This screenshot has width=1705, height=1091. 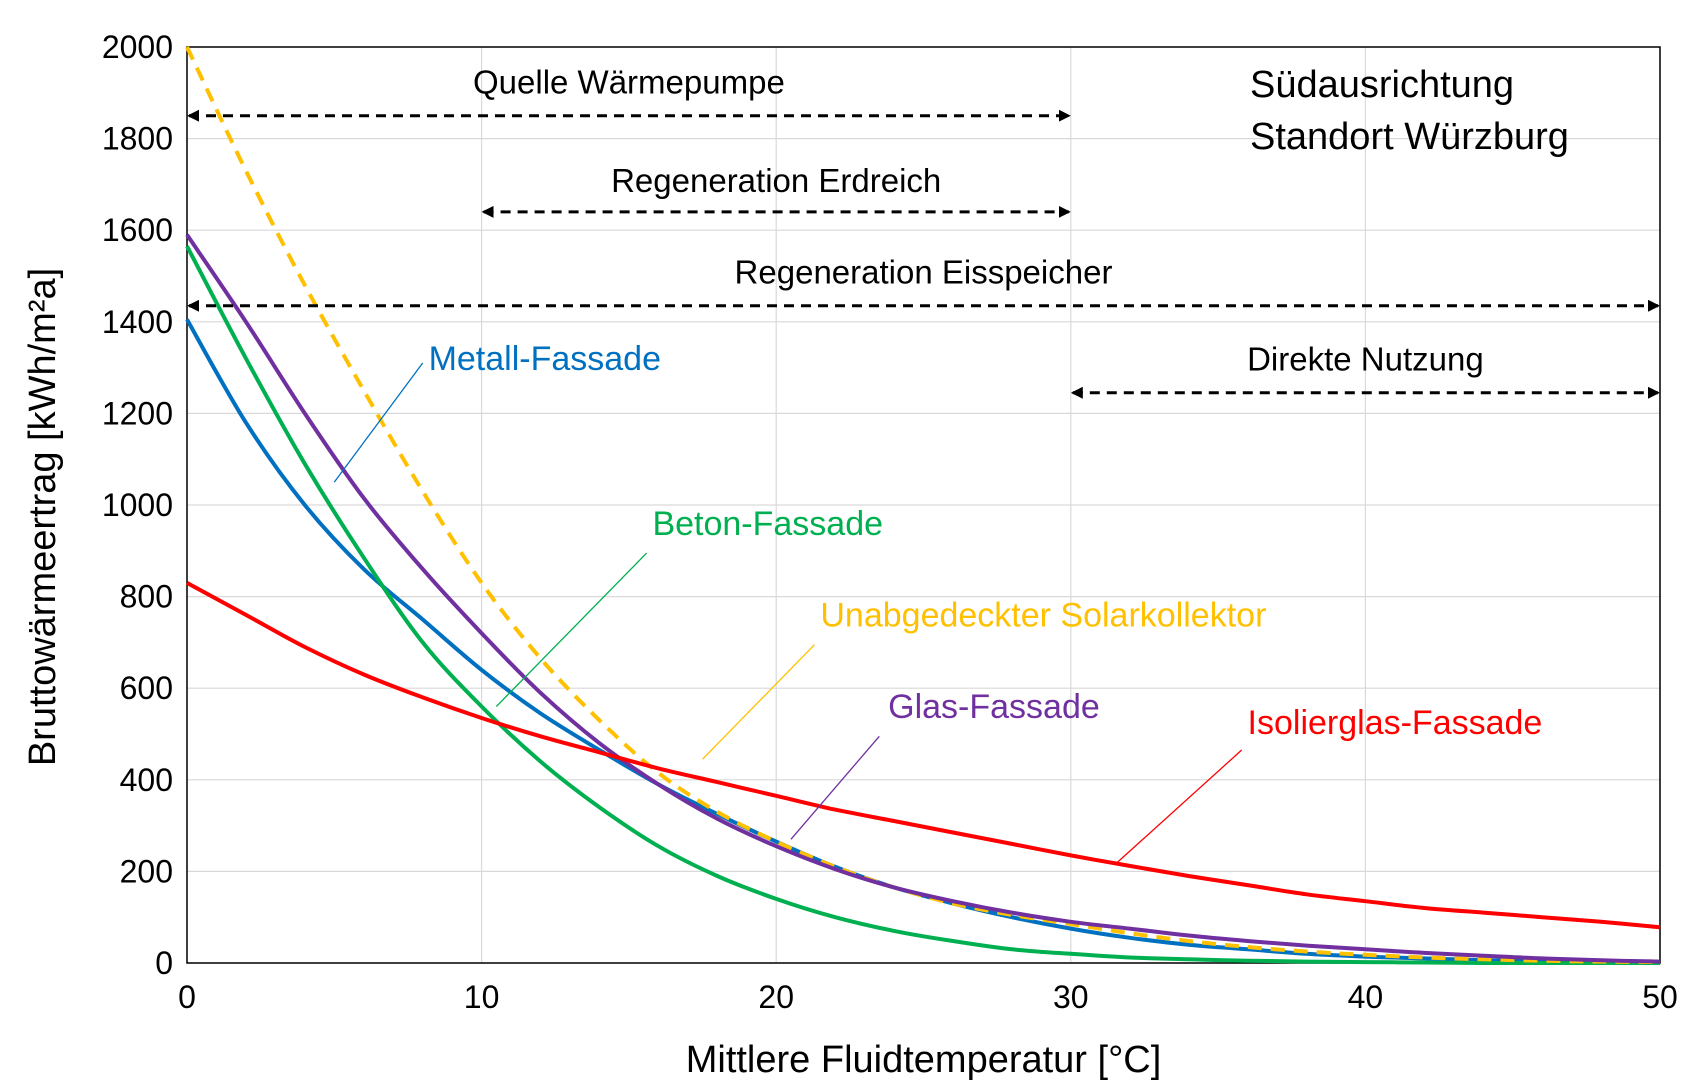 I want to click on x-tick-label: 40, so click(x=1366, y=997).